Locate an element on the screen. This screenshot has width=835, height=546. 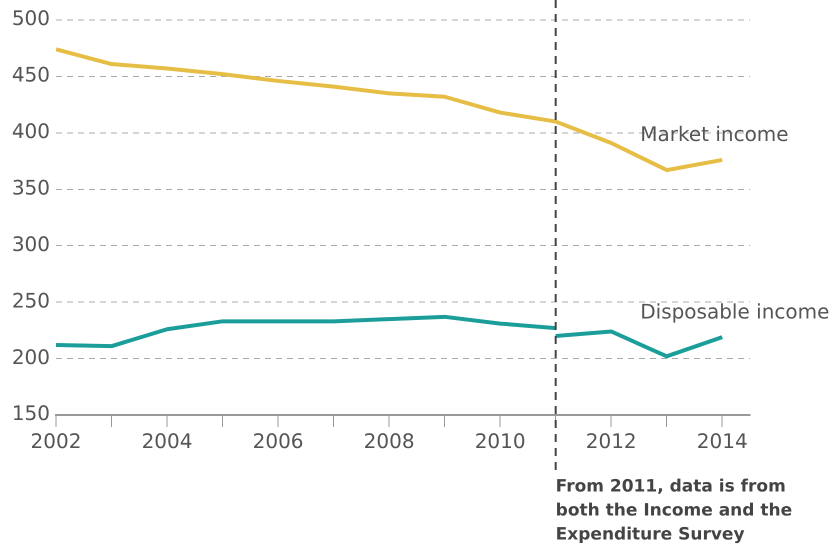
x-tick-label: 2008 is located at coordinates (389, 441).